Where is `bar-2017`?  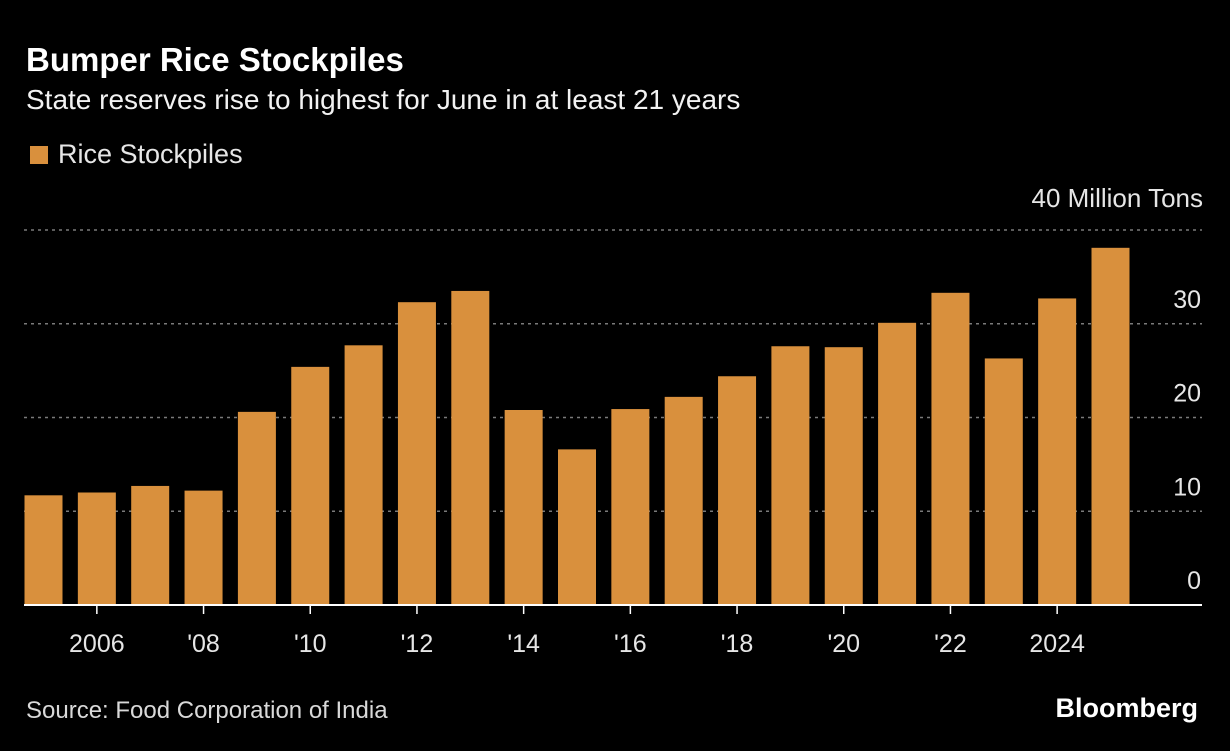 bar-2017 is located at coordinates (683, 500).